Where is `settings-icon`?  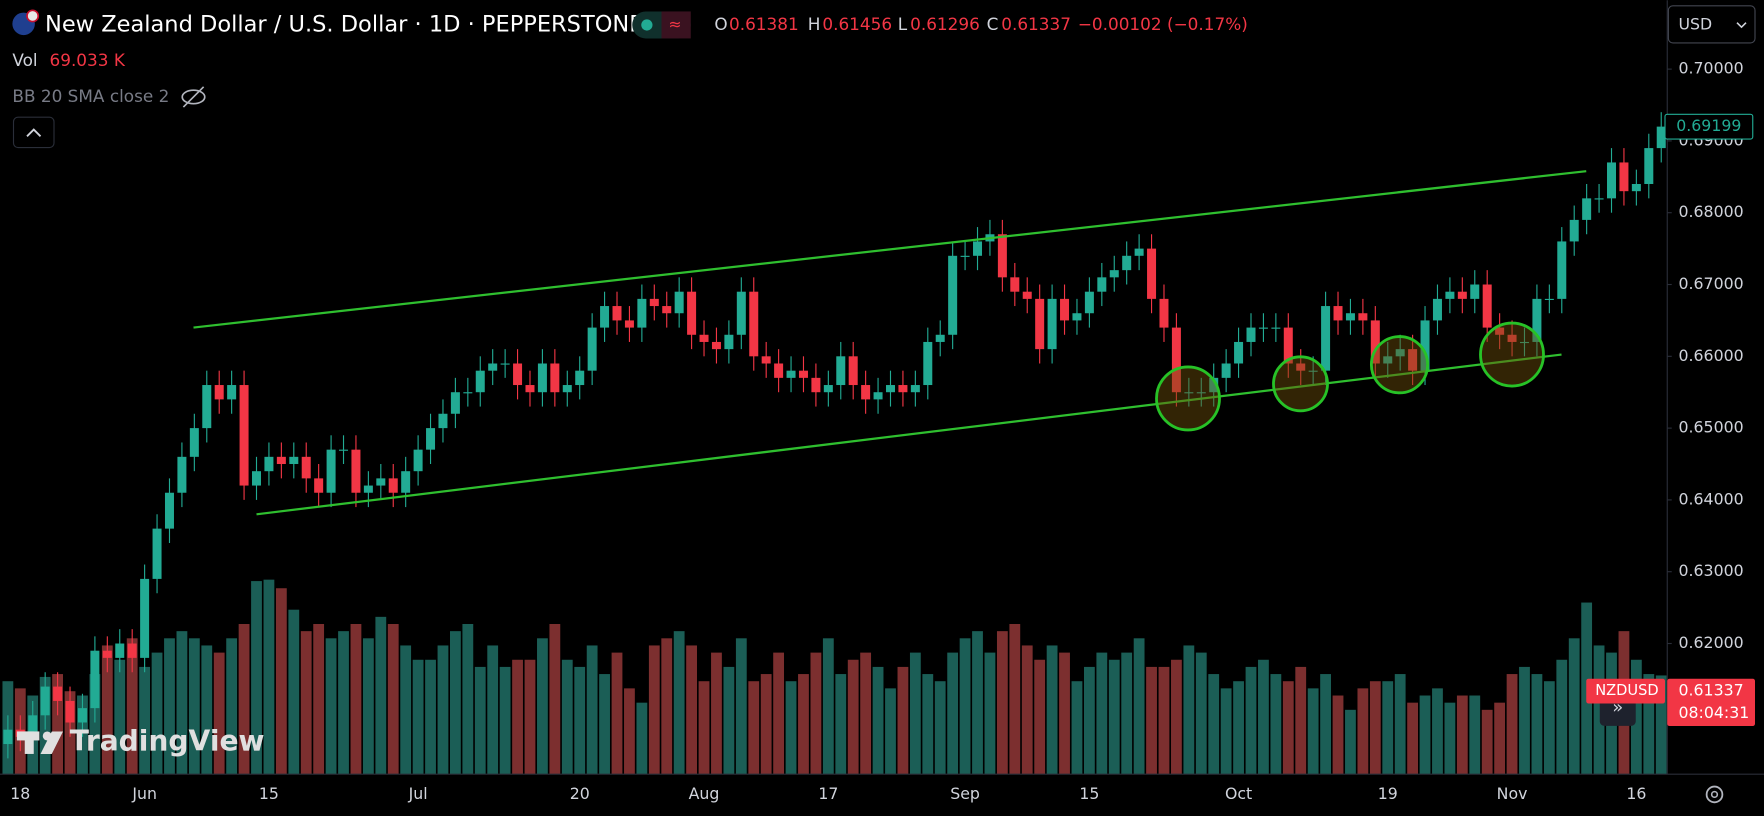 settings-icon is located at coordinates (1714, 794).